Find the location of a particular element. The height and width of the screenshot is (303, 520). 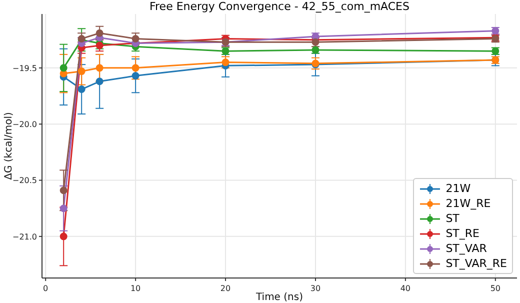

x-tick-label: 10 is located at coordinates (135, 288).